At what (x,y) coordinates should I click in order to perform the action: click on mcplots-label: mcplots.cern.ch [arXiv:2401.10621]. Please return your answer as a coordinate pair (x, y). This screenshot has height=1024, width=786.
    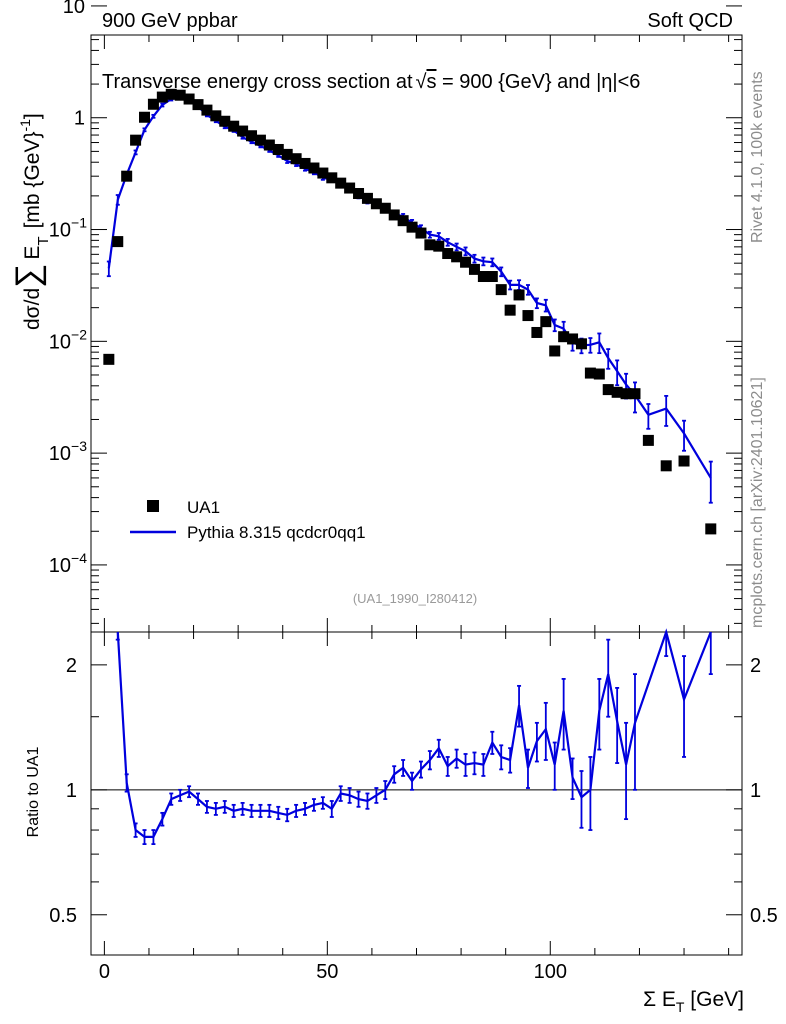
    Looking at the image, I should click on (757, 502).